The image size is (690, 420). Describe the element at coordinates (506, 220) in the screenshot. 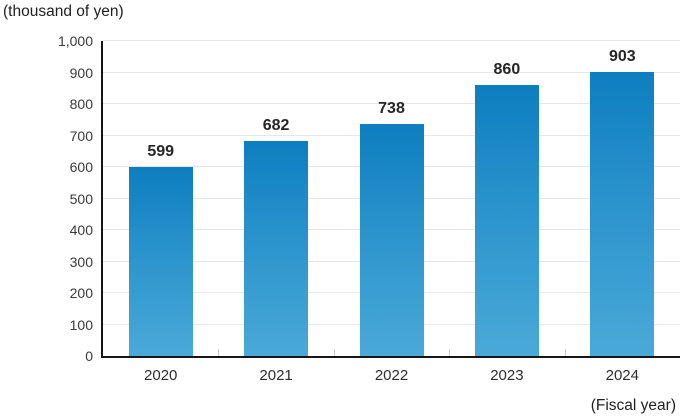

I see `bar-2023` at that location.